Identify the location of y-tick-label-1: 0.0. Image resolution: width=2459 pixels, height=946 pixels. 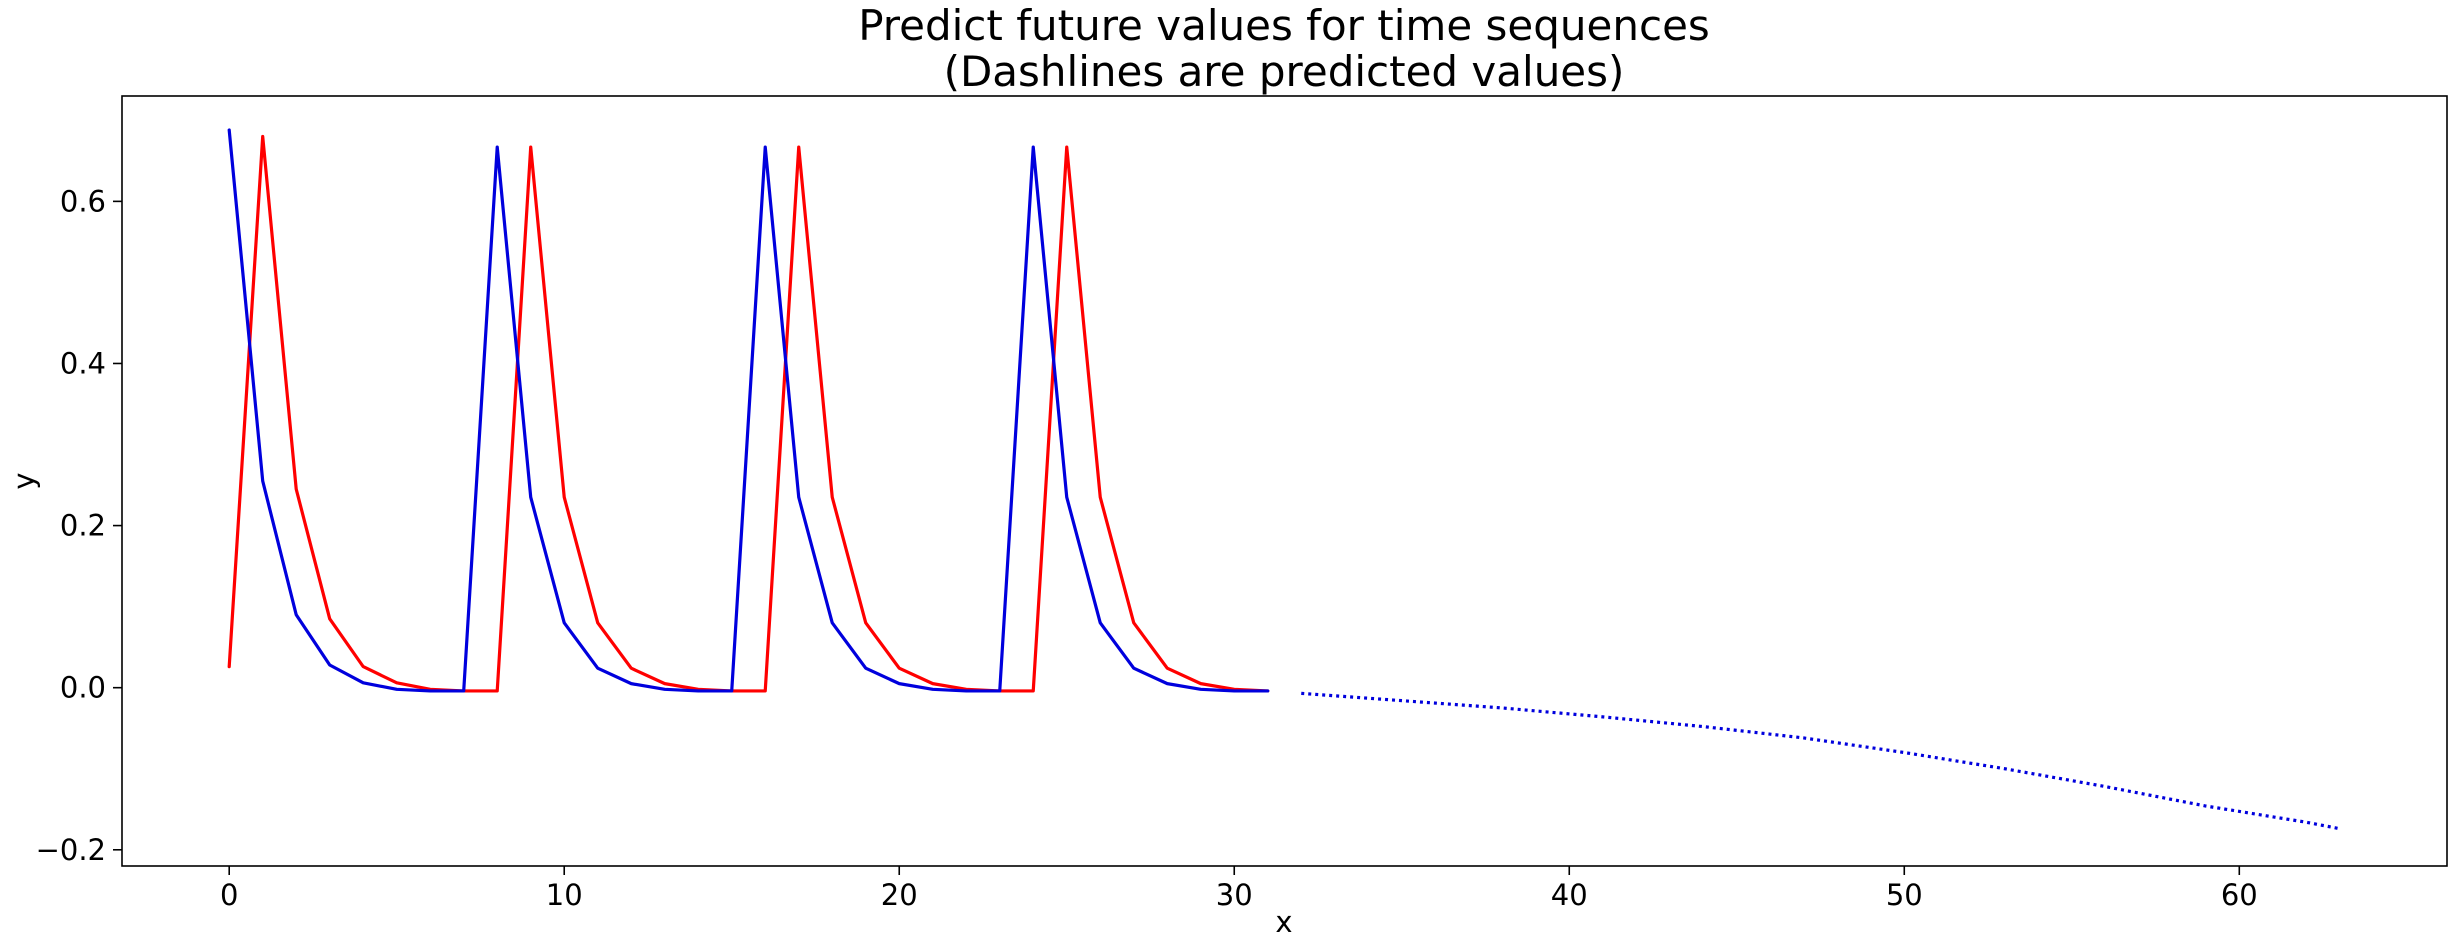
(83, 688).